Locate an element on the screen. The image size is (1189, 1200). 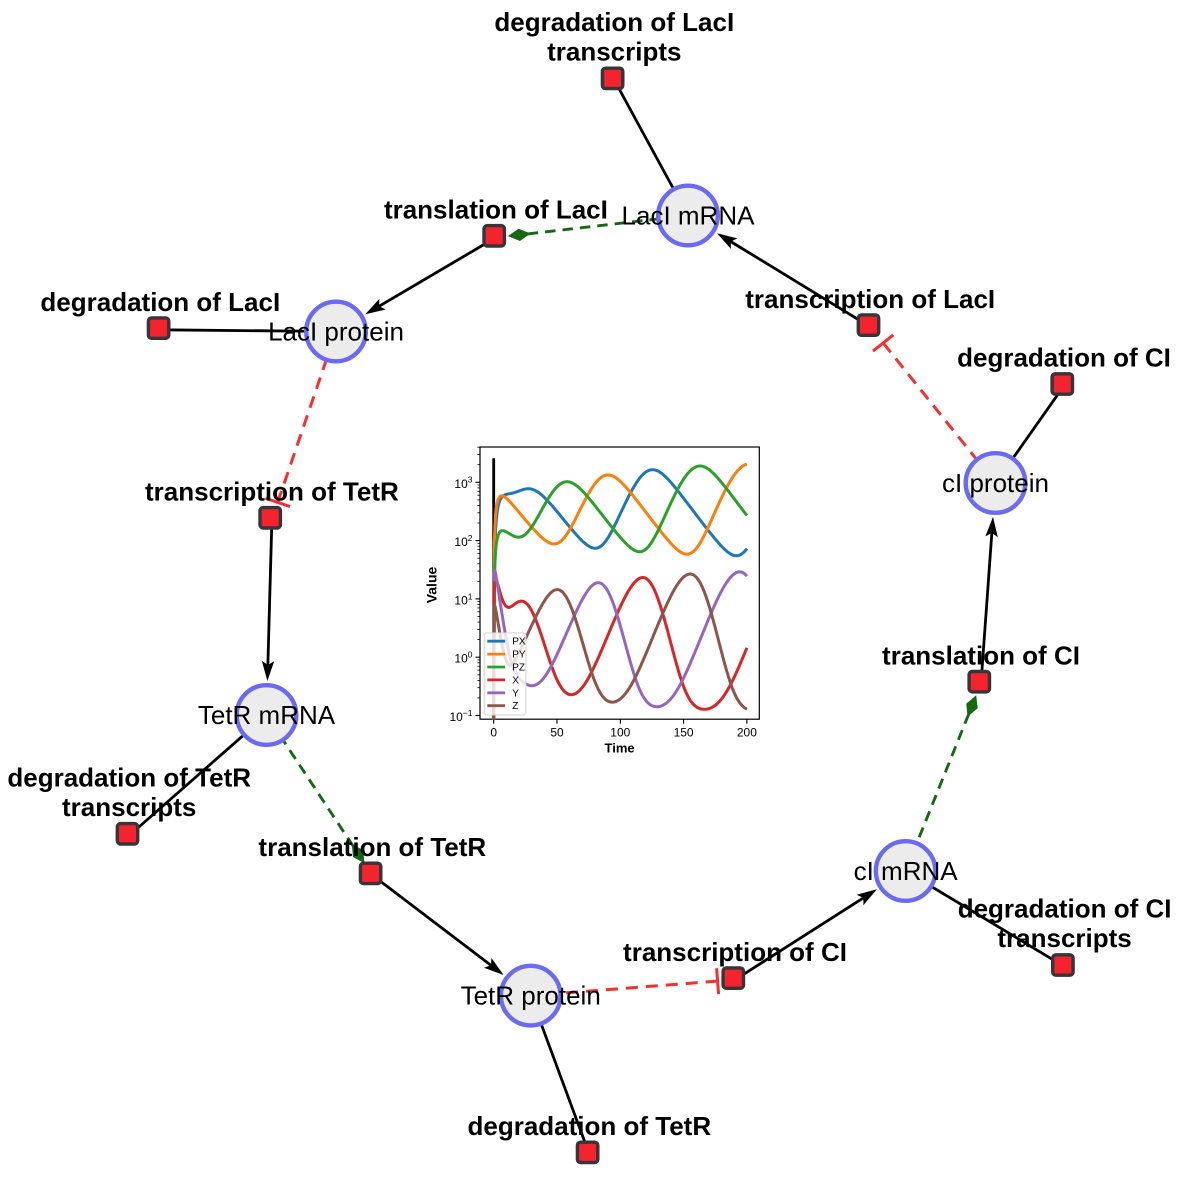
svg-text: cI protein is located at coordinates (995, 483).